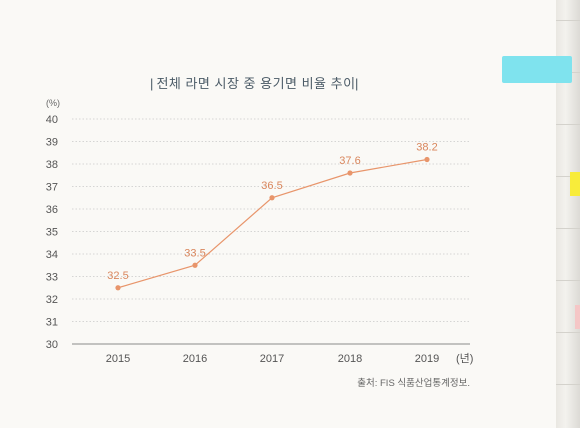  What do you see at coordinates (52, 278) in the screenshot?
I see `y-tick-label: 33` at bounding box center [52, 278].